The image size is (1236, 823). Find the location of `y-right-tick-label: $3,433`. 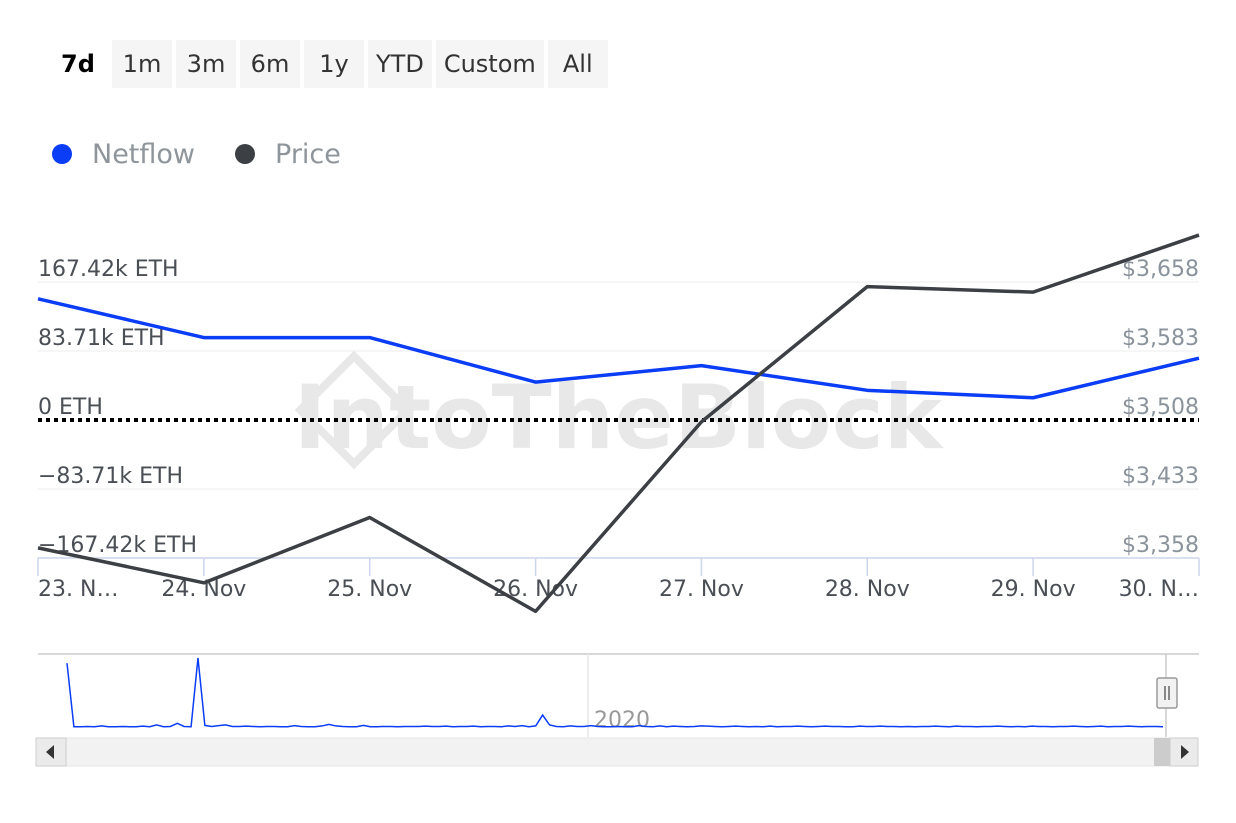

y-right-tick-label: $3,433 is located at coordinates (1160, 476).